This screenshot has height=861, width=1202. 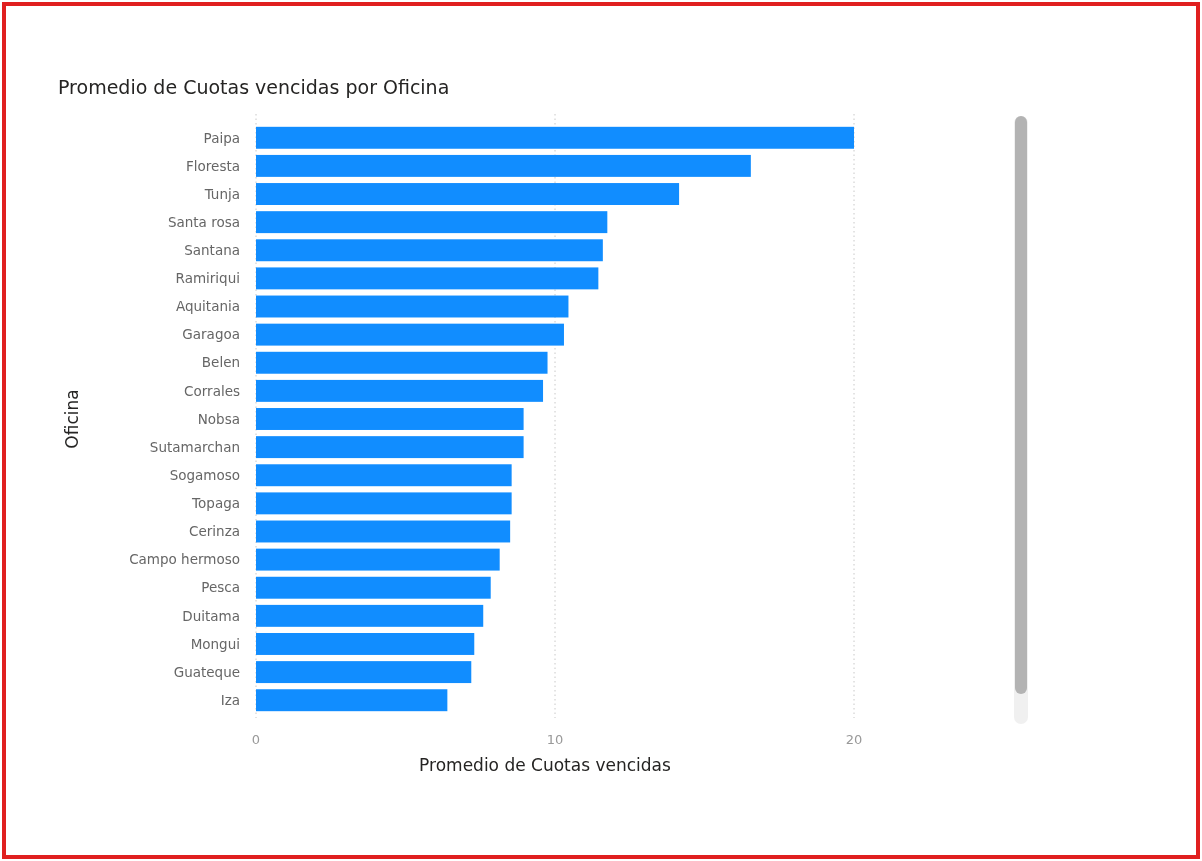 What do you see at coordinates (207, 306) in the screenshot?
I see `y-tick-label: Aquitania` at bounding box center [207, 306].